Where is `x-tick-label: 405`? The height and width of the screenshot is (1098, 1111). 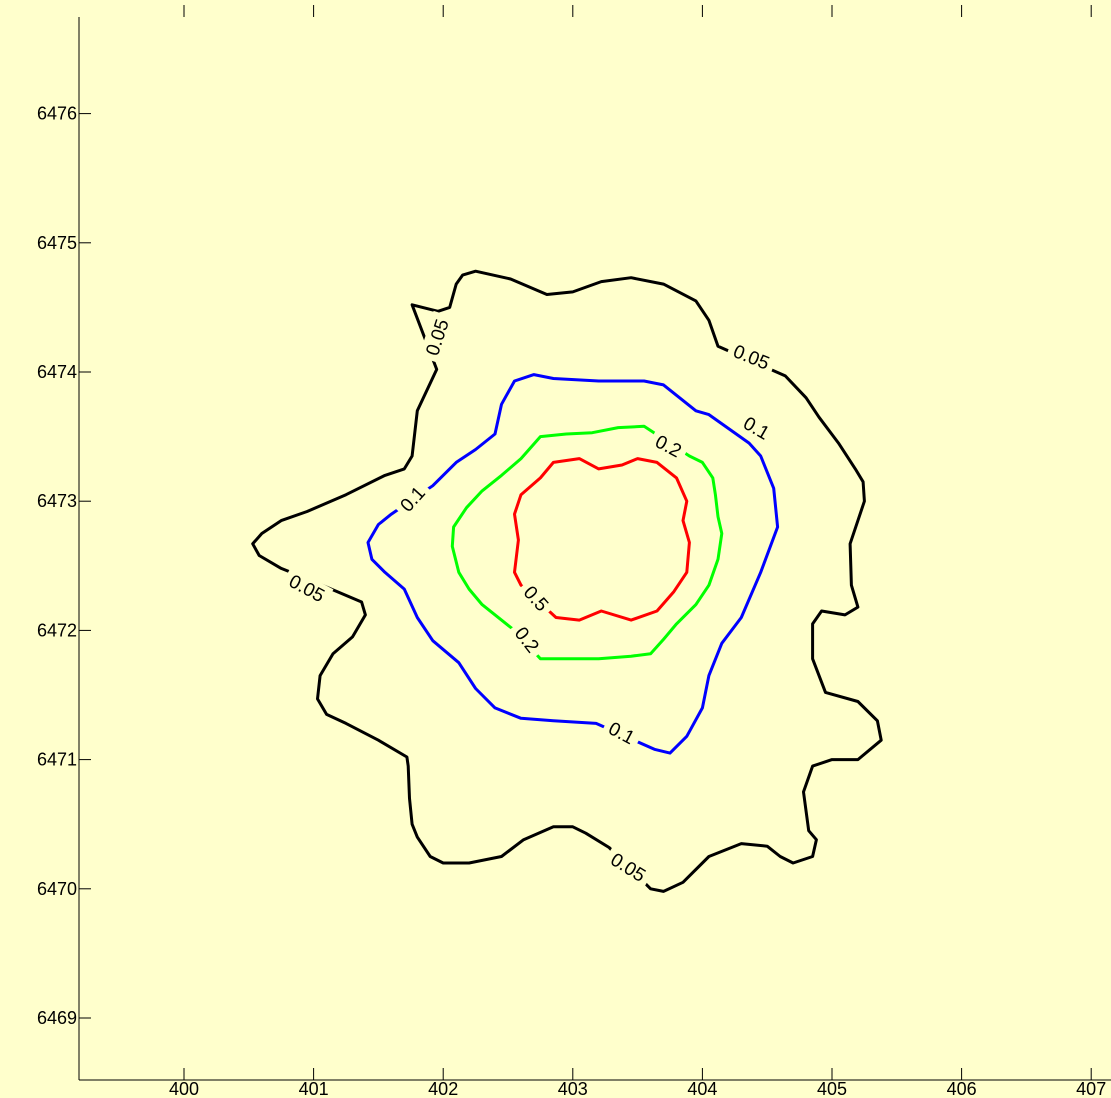 x-tick-label: 405 is located at coordinates (832, 1088).